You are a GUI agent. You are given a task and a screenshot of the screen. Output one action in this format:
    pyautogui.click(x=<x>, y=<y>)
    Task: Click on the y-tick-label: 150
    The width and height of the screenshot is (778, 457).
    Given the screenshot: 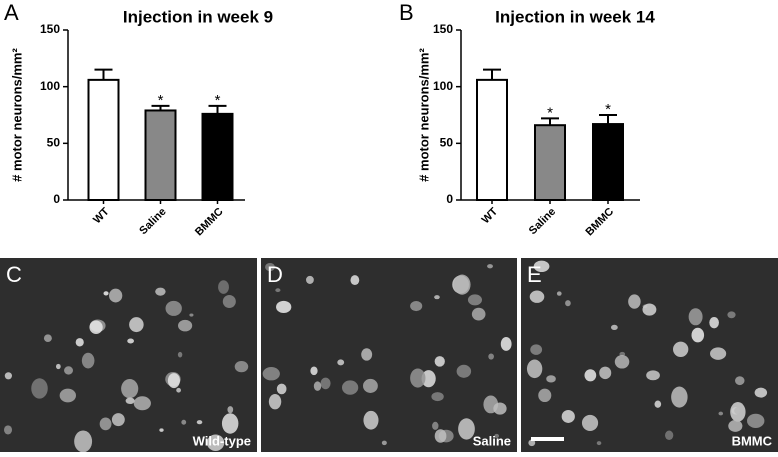 What is the action you would take?
    pyautogui.click(x=443, y=29)
    